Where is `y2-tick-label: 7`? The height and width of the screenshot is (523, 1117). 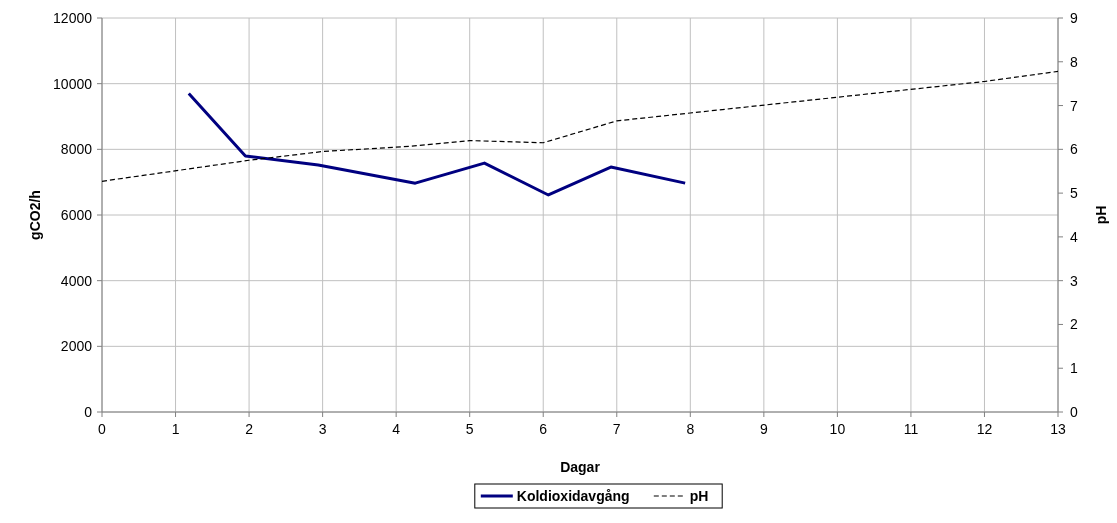 y2-tick-label: 7 is located at coordinates (1074, 105).